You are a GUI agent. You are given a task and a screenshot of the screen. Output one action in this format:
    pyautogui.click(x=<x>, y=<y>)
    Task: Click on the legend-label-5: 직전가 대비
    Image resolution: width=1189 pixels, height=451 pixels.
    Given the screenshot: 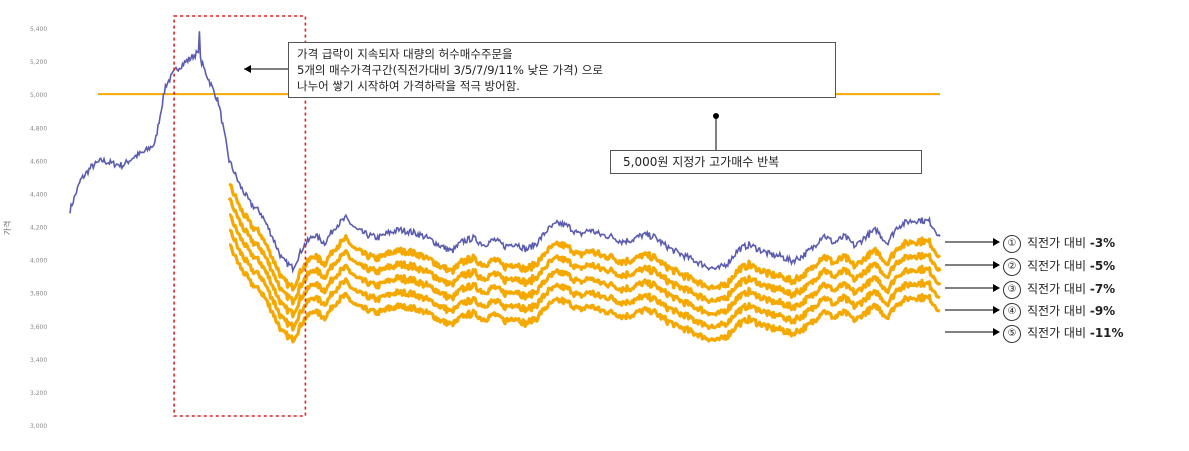 What is the action you would take?
    pyautogui.click(x=1057, y=333)
    